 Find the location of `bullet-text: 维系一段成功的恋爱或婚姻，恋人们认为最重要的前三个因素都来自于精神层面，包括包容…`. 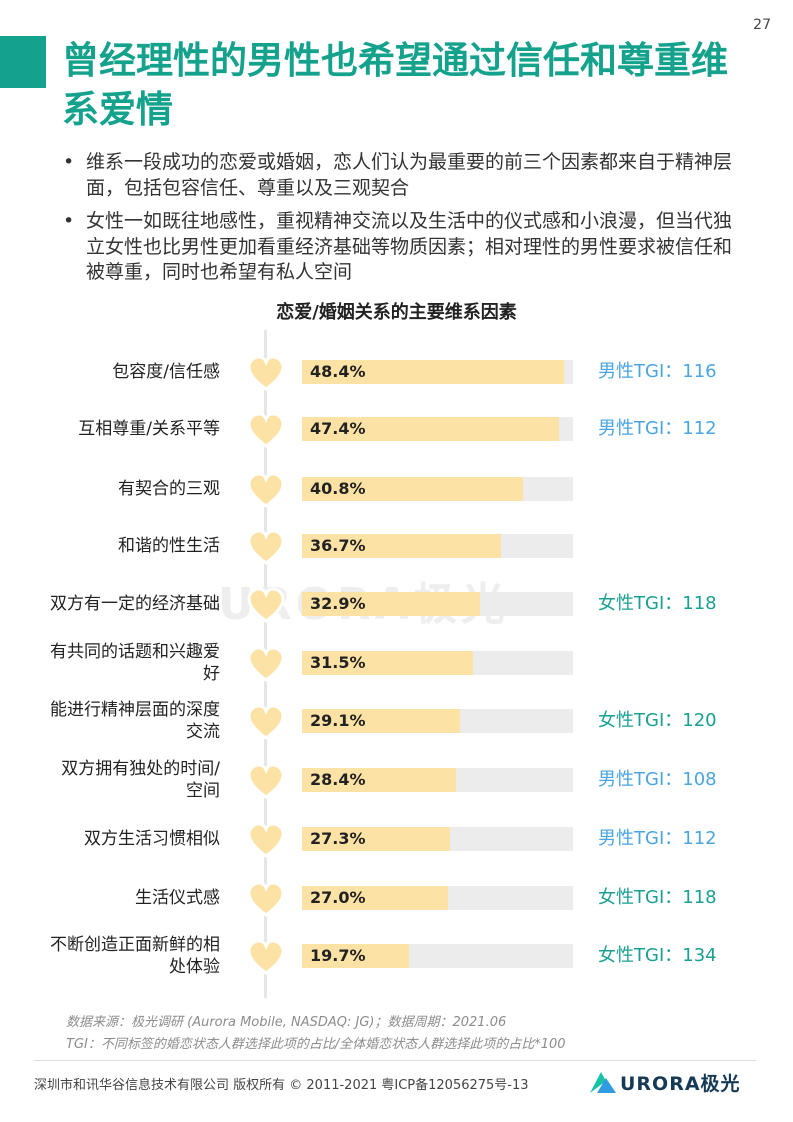

bullet-text: 维系一段成功的恋爱或婚姻，恋人们认为最重要的前三个因素都来自于精神层面，包括包容… is located at coordinates (409, 175).